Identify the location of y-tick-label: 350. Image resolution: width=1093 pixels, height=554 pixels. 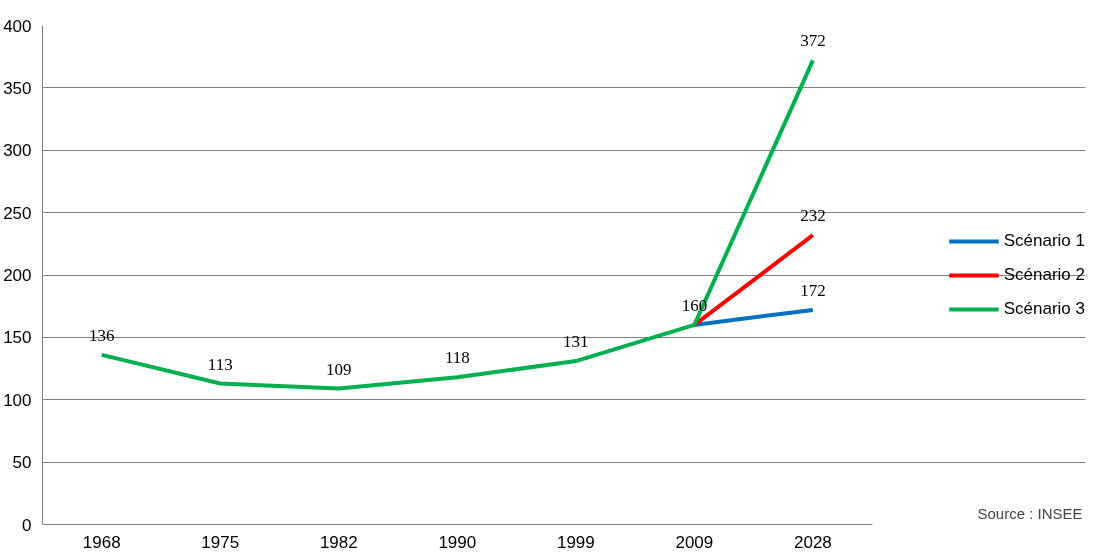
(17, 88).